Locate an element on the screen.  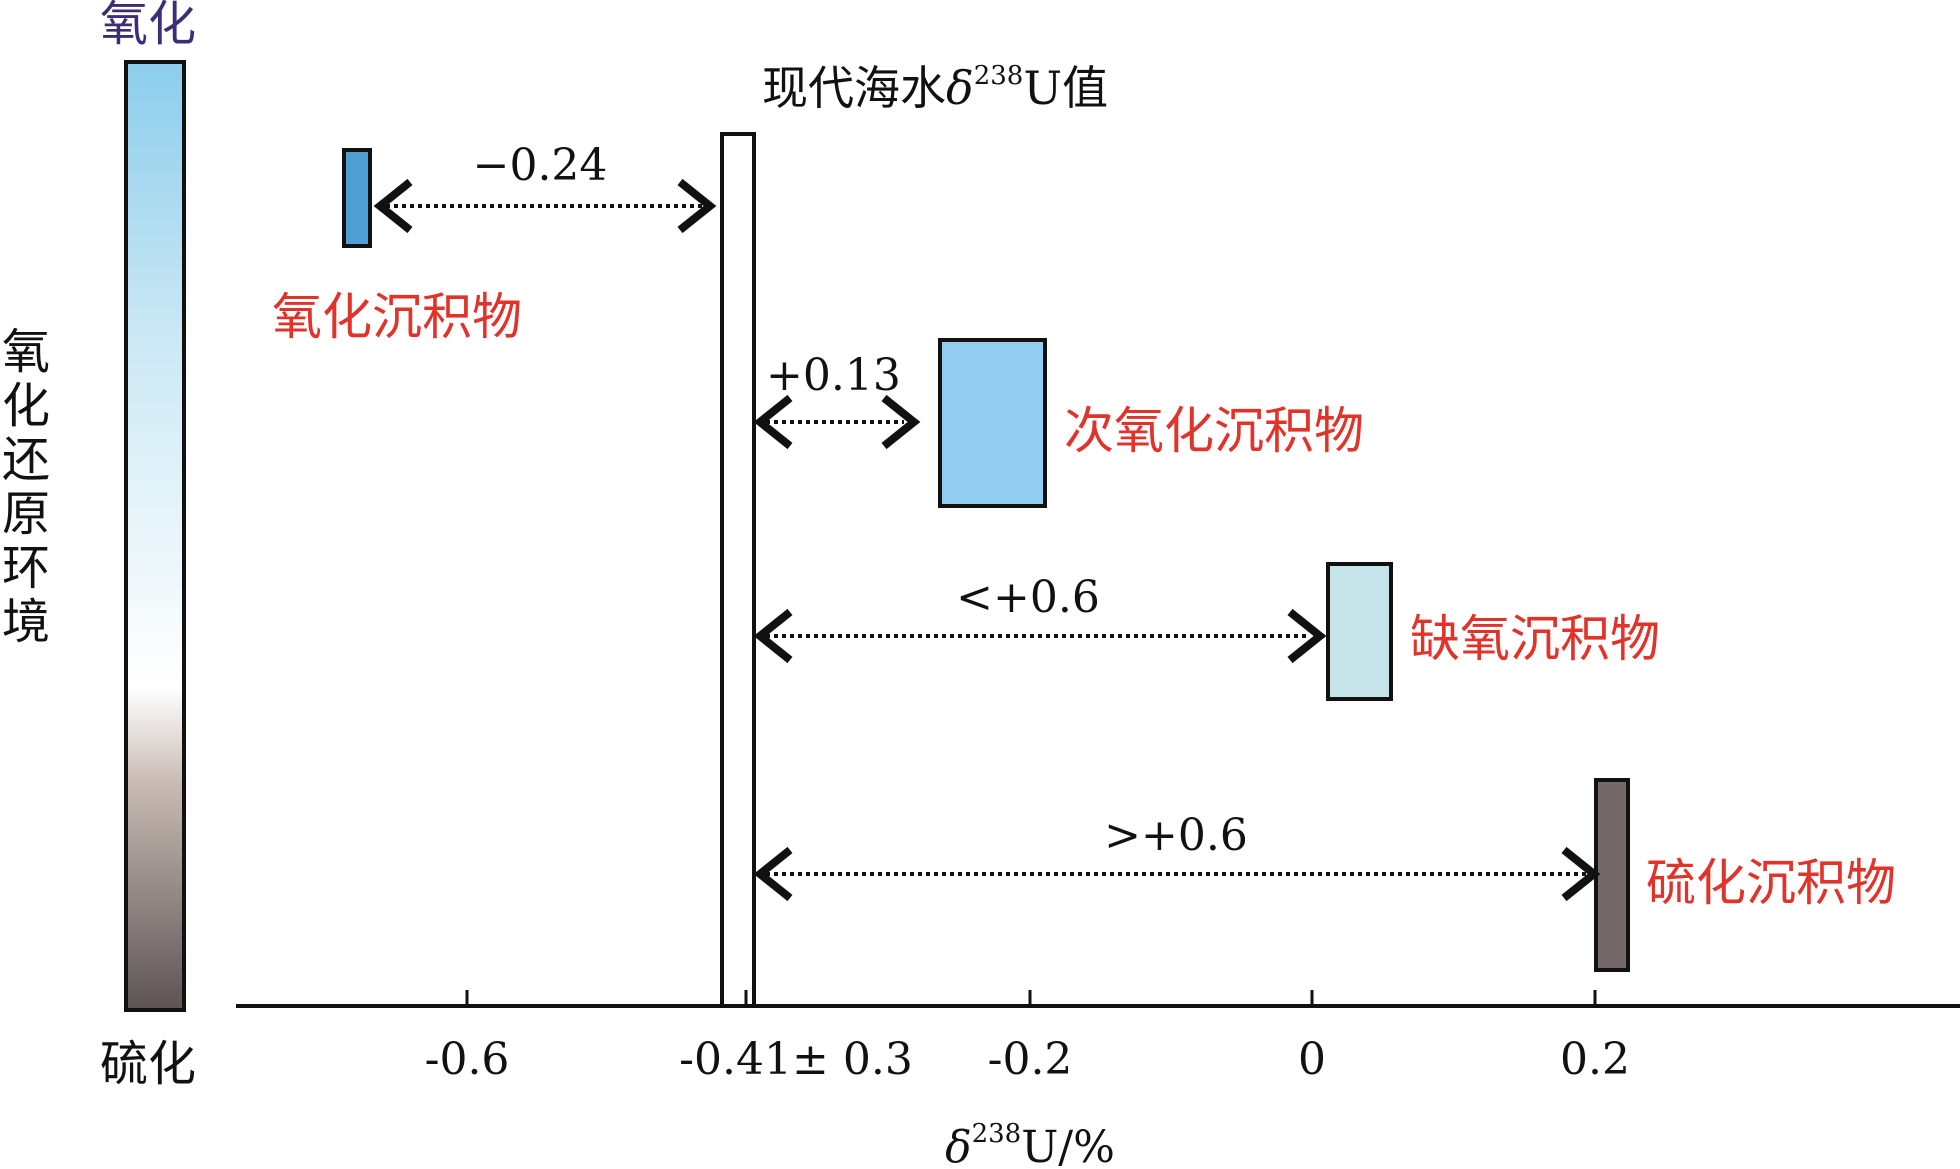
redox-environment-label: 氧 化 还 原 环 境 is located at coordinates (26, 487).